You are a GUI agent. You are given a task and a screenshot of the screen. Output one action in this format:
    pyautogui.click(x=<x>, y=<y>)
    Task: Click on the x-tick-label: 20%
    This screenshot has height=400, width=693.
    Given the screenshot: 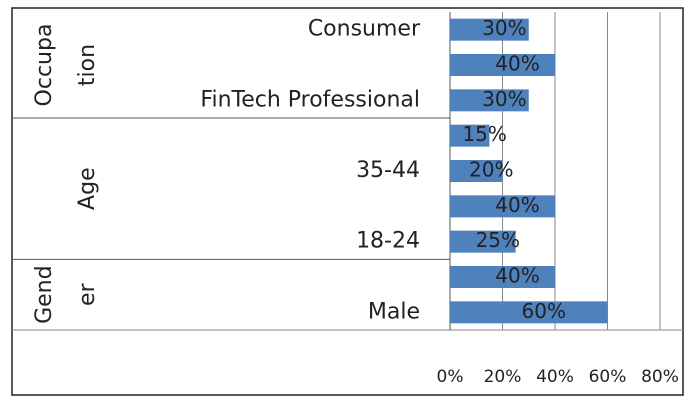 What is the action you would take?
    pyautogui.click(x=503, y=377)
    